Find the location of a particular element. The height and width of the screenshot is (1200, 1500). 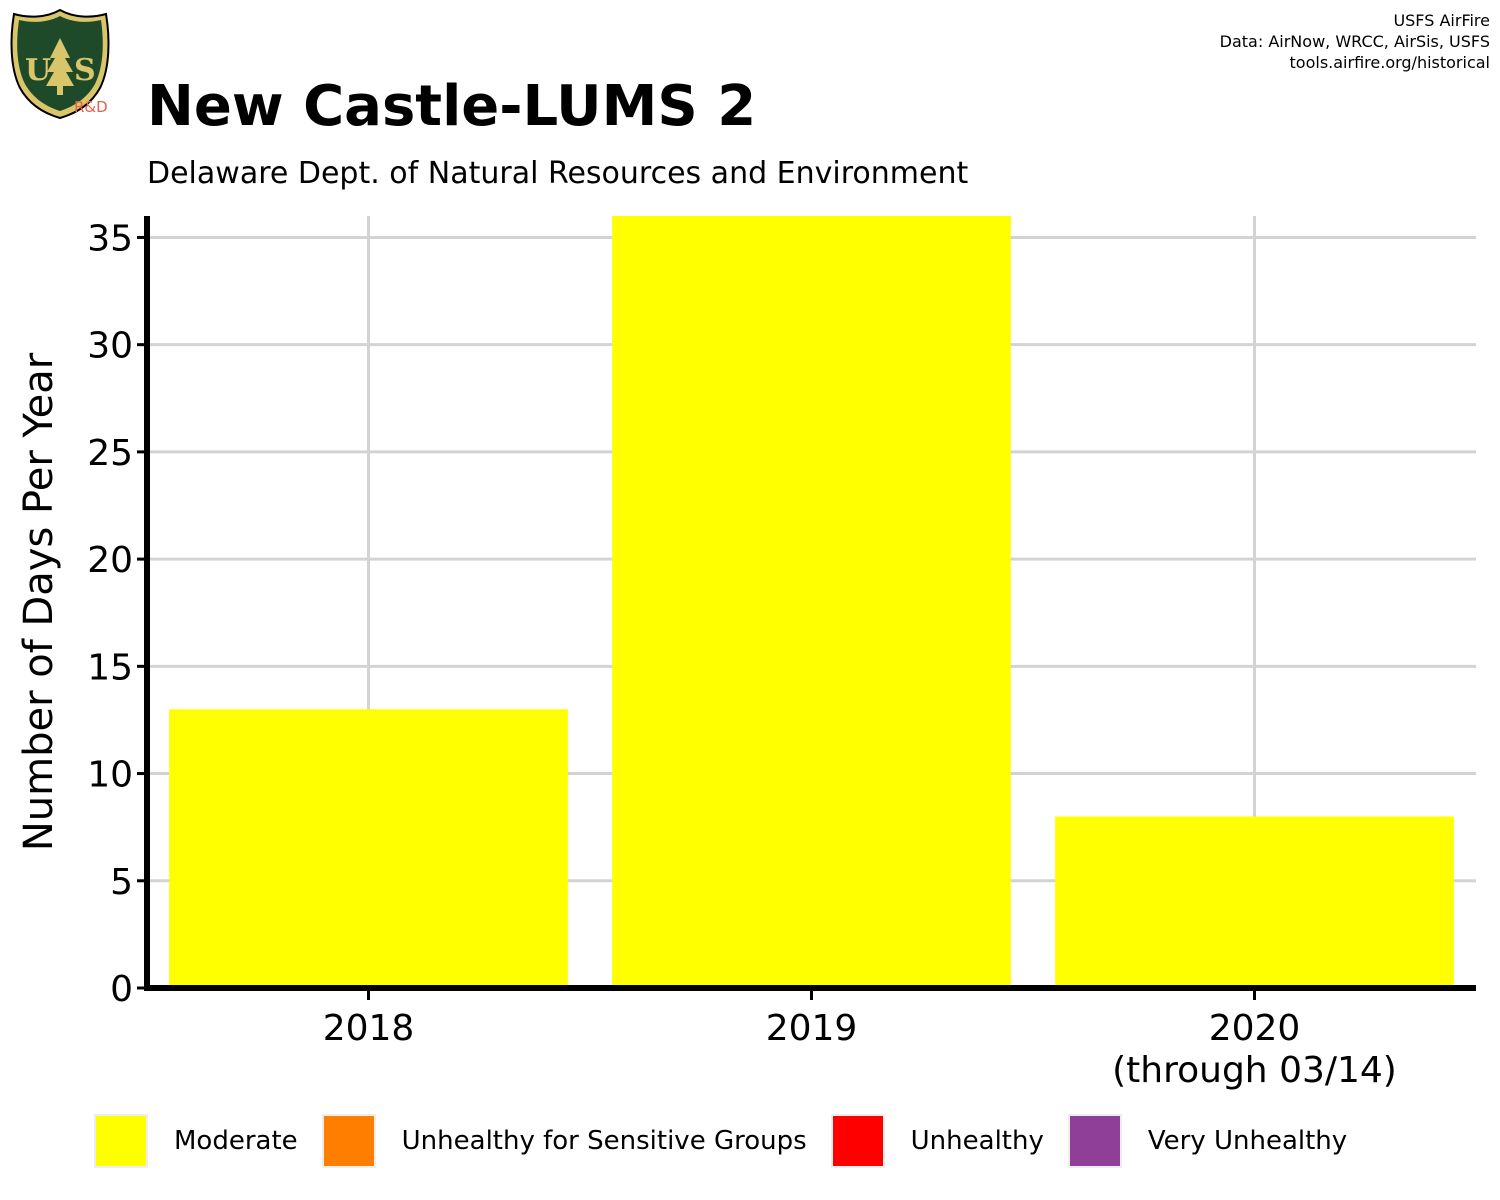

svg-text: S is located at coordinates (85, 70).